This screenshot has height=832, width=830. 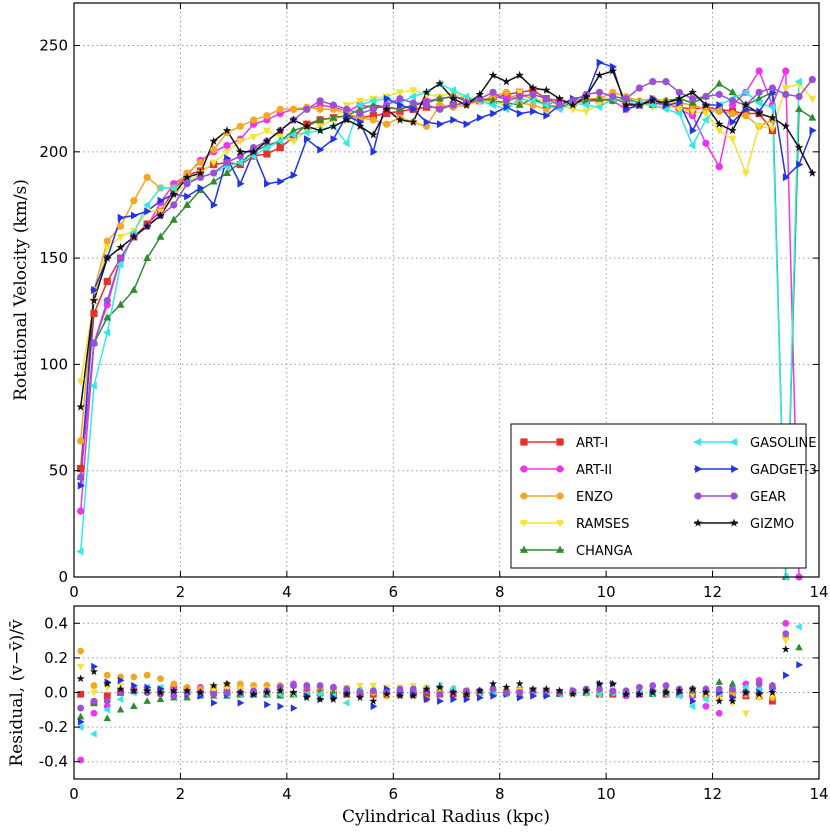 I want to click on legend-label-enzo: ENZO, so click(x=594, y=497).